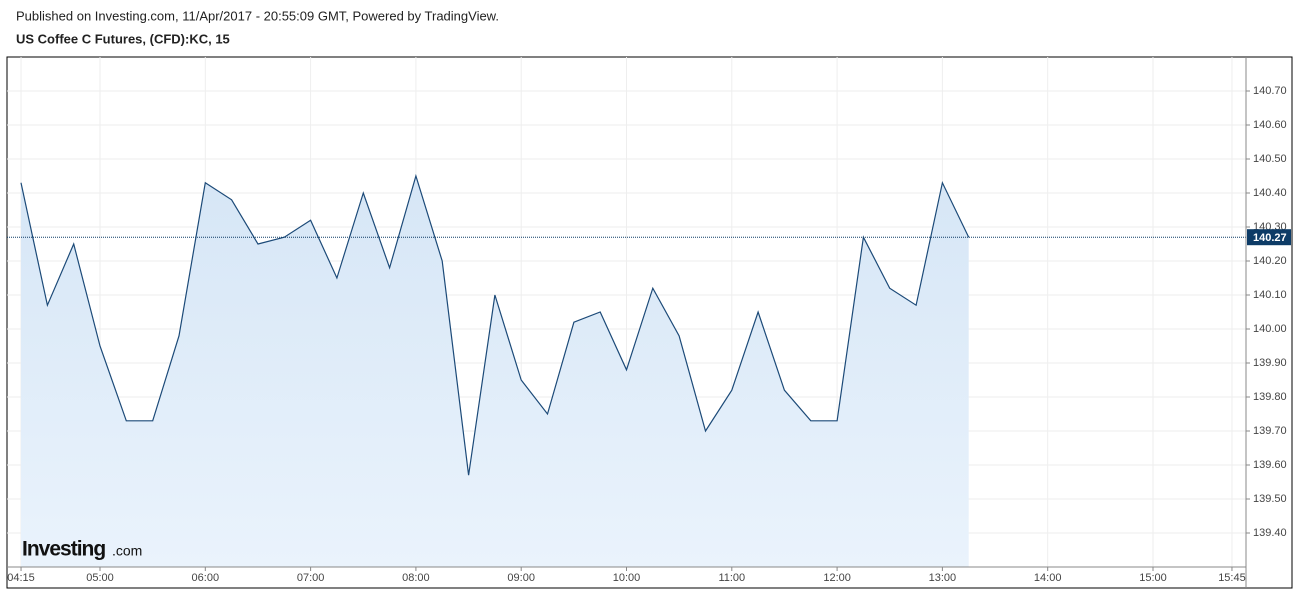 This screenshot has height=597, width=1298. I want to click on x-tick-label: 11:00, so click(731, 578).